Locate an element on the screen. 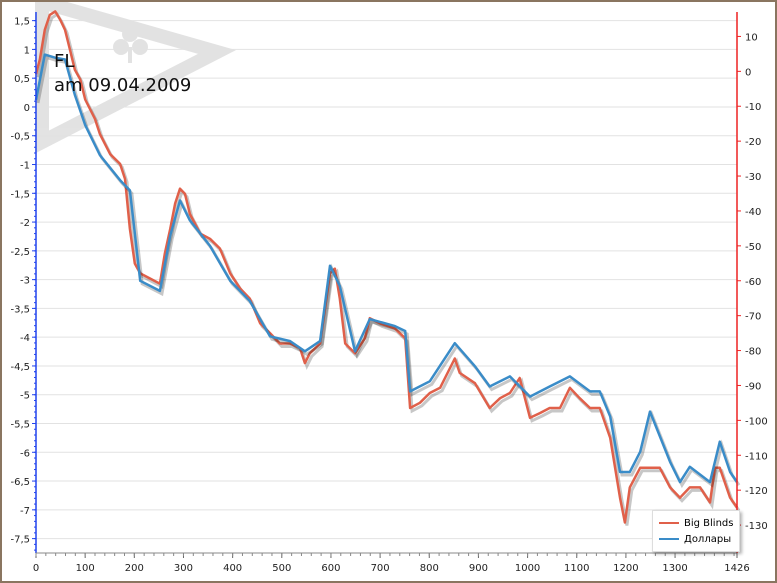 The image size is (777, 583). y-left-tick-label: 1,5 is located at coordinates (22, 22).